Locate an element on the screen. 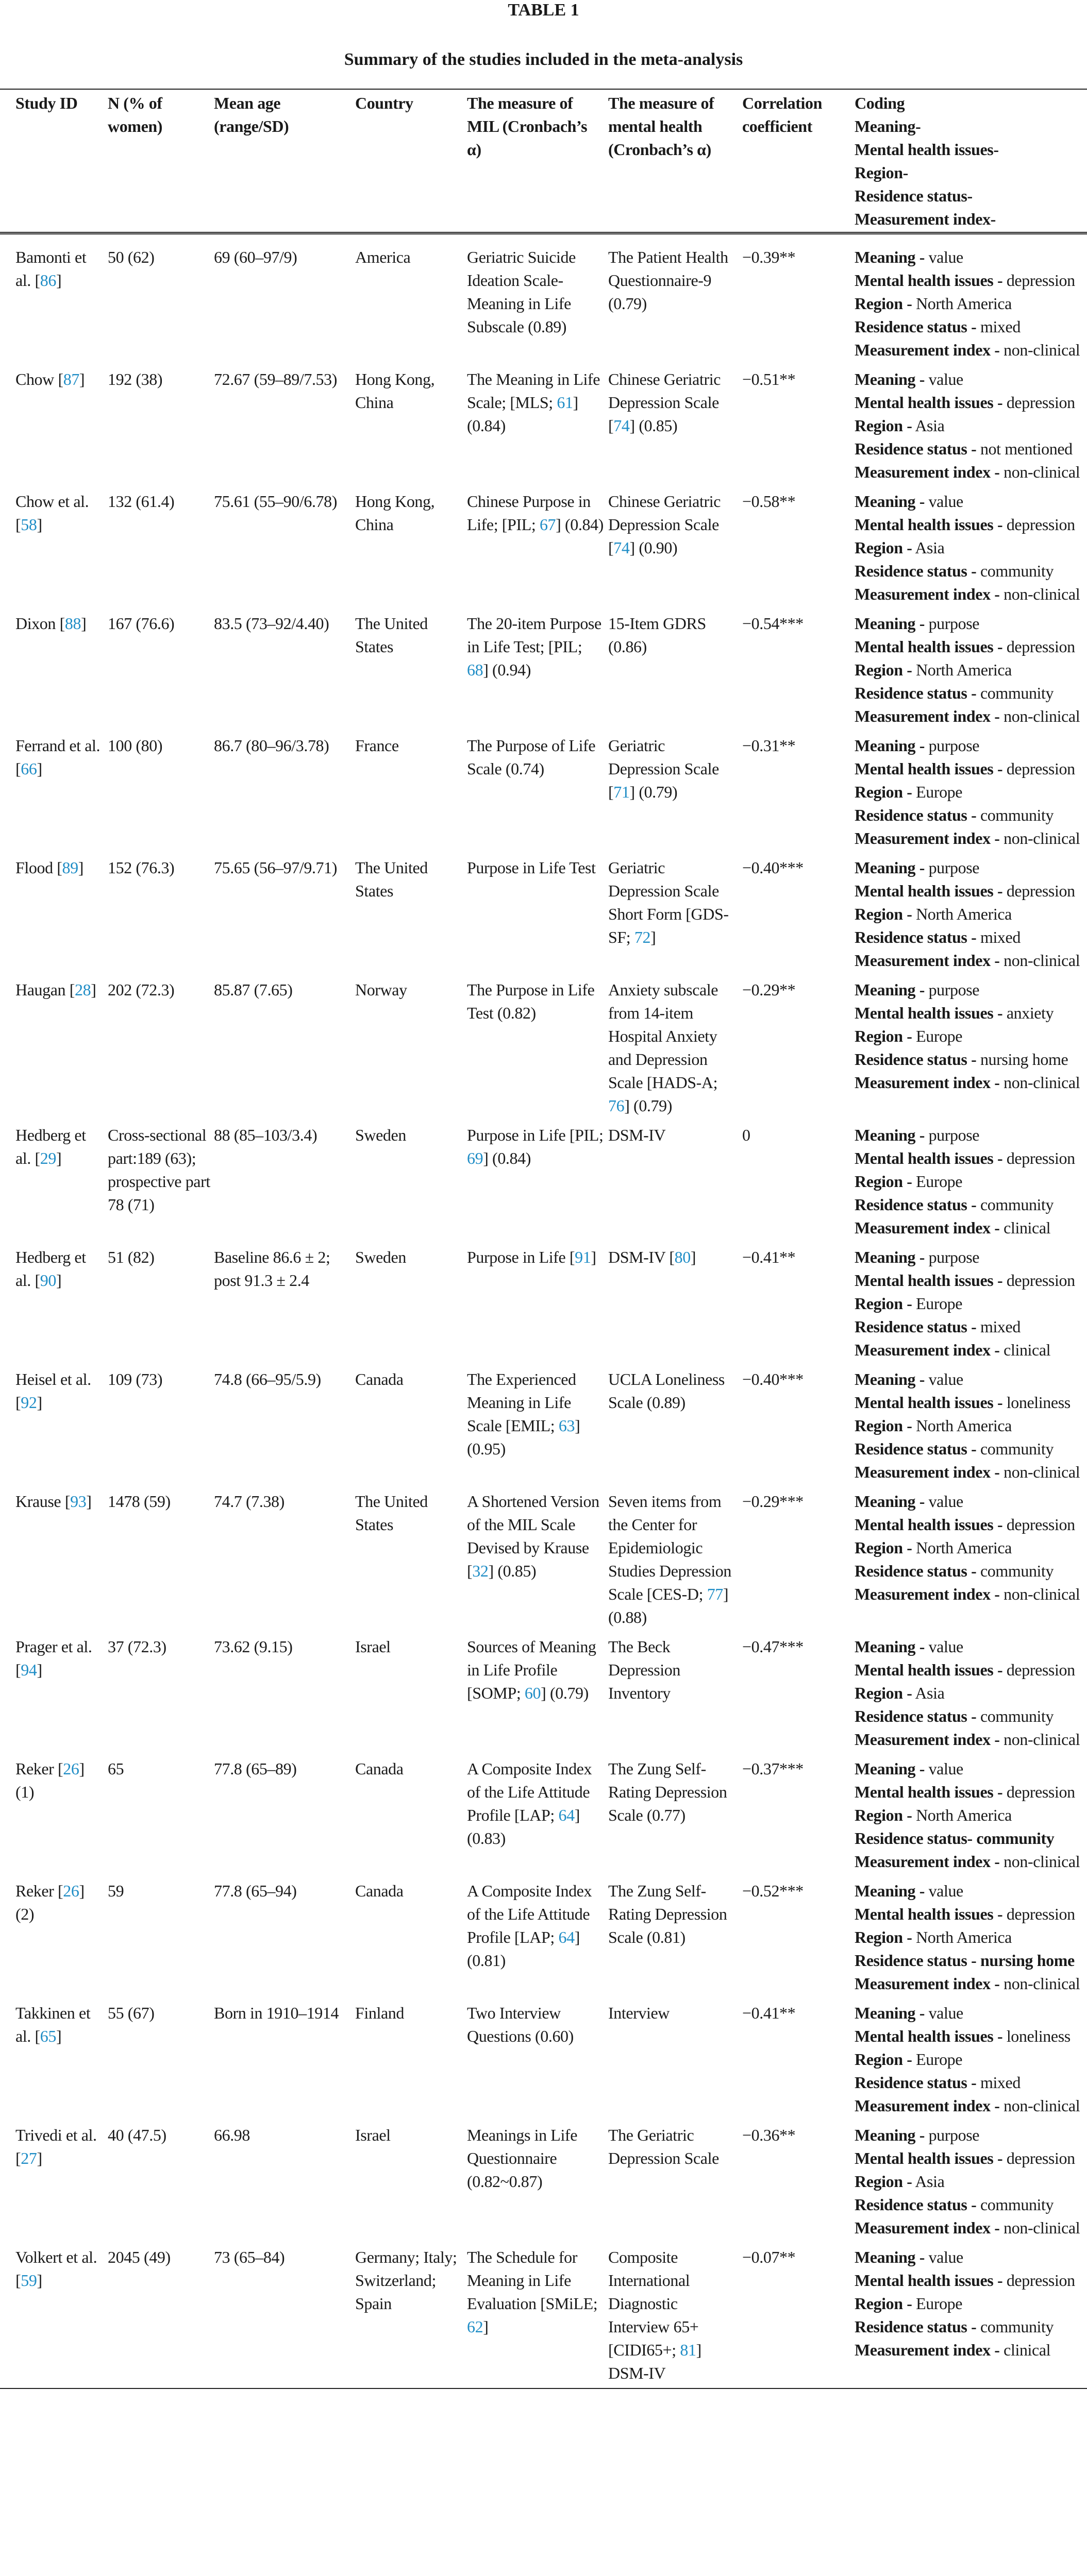 The height and width of the screenshot is (2576, 1087). coding-value: purpose is located at coordinates (954, 1257).